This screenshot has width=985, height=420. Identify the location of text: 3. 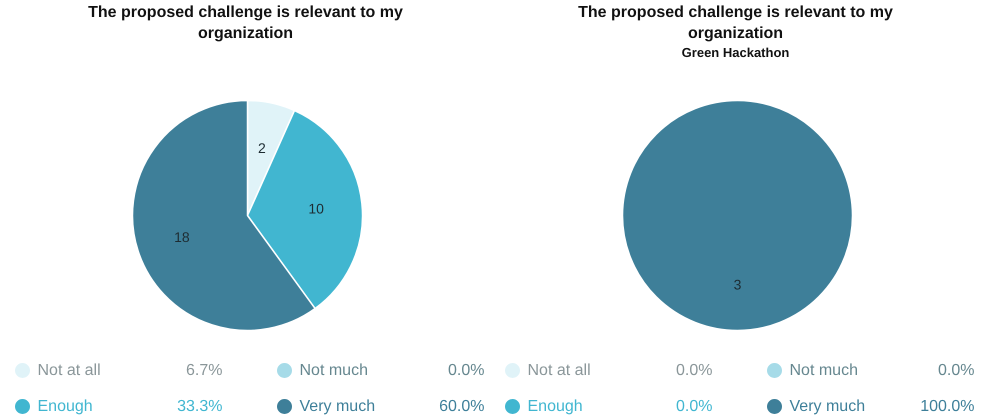
(738, 284).